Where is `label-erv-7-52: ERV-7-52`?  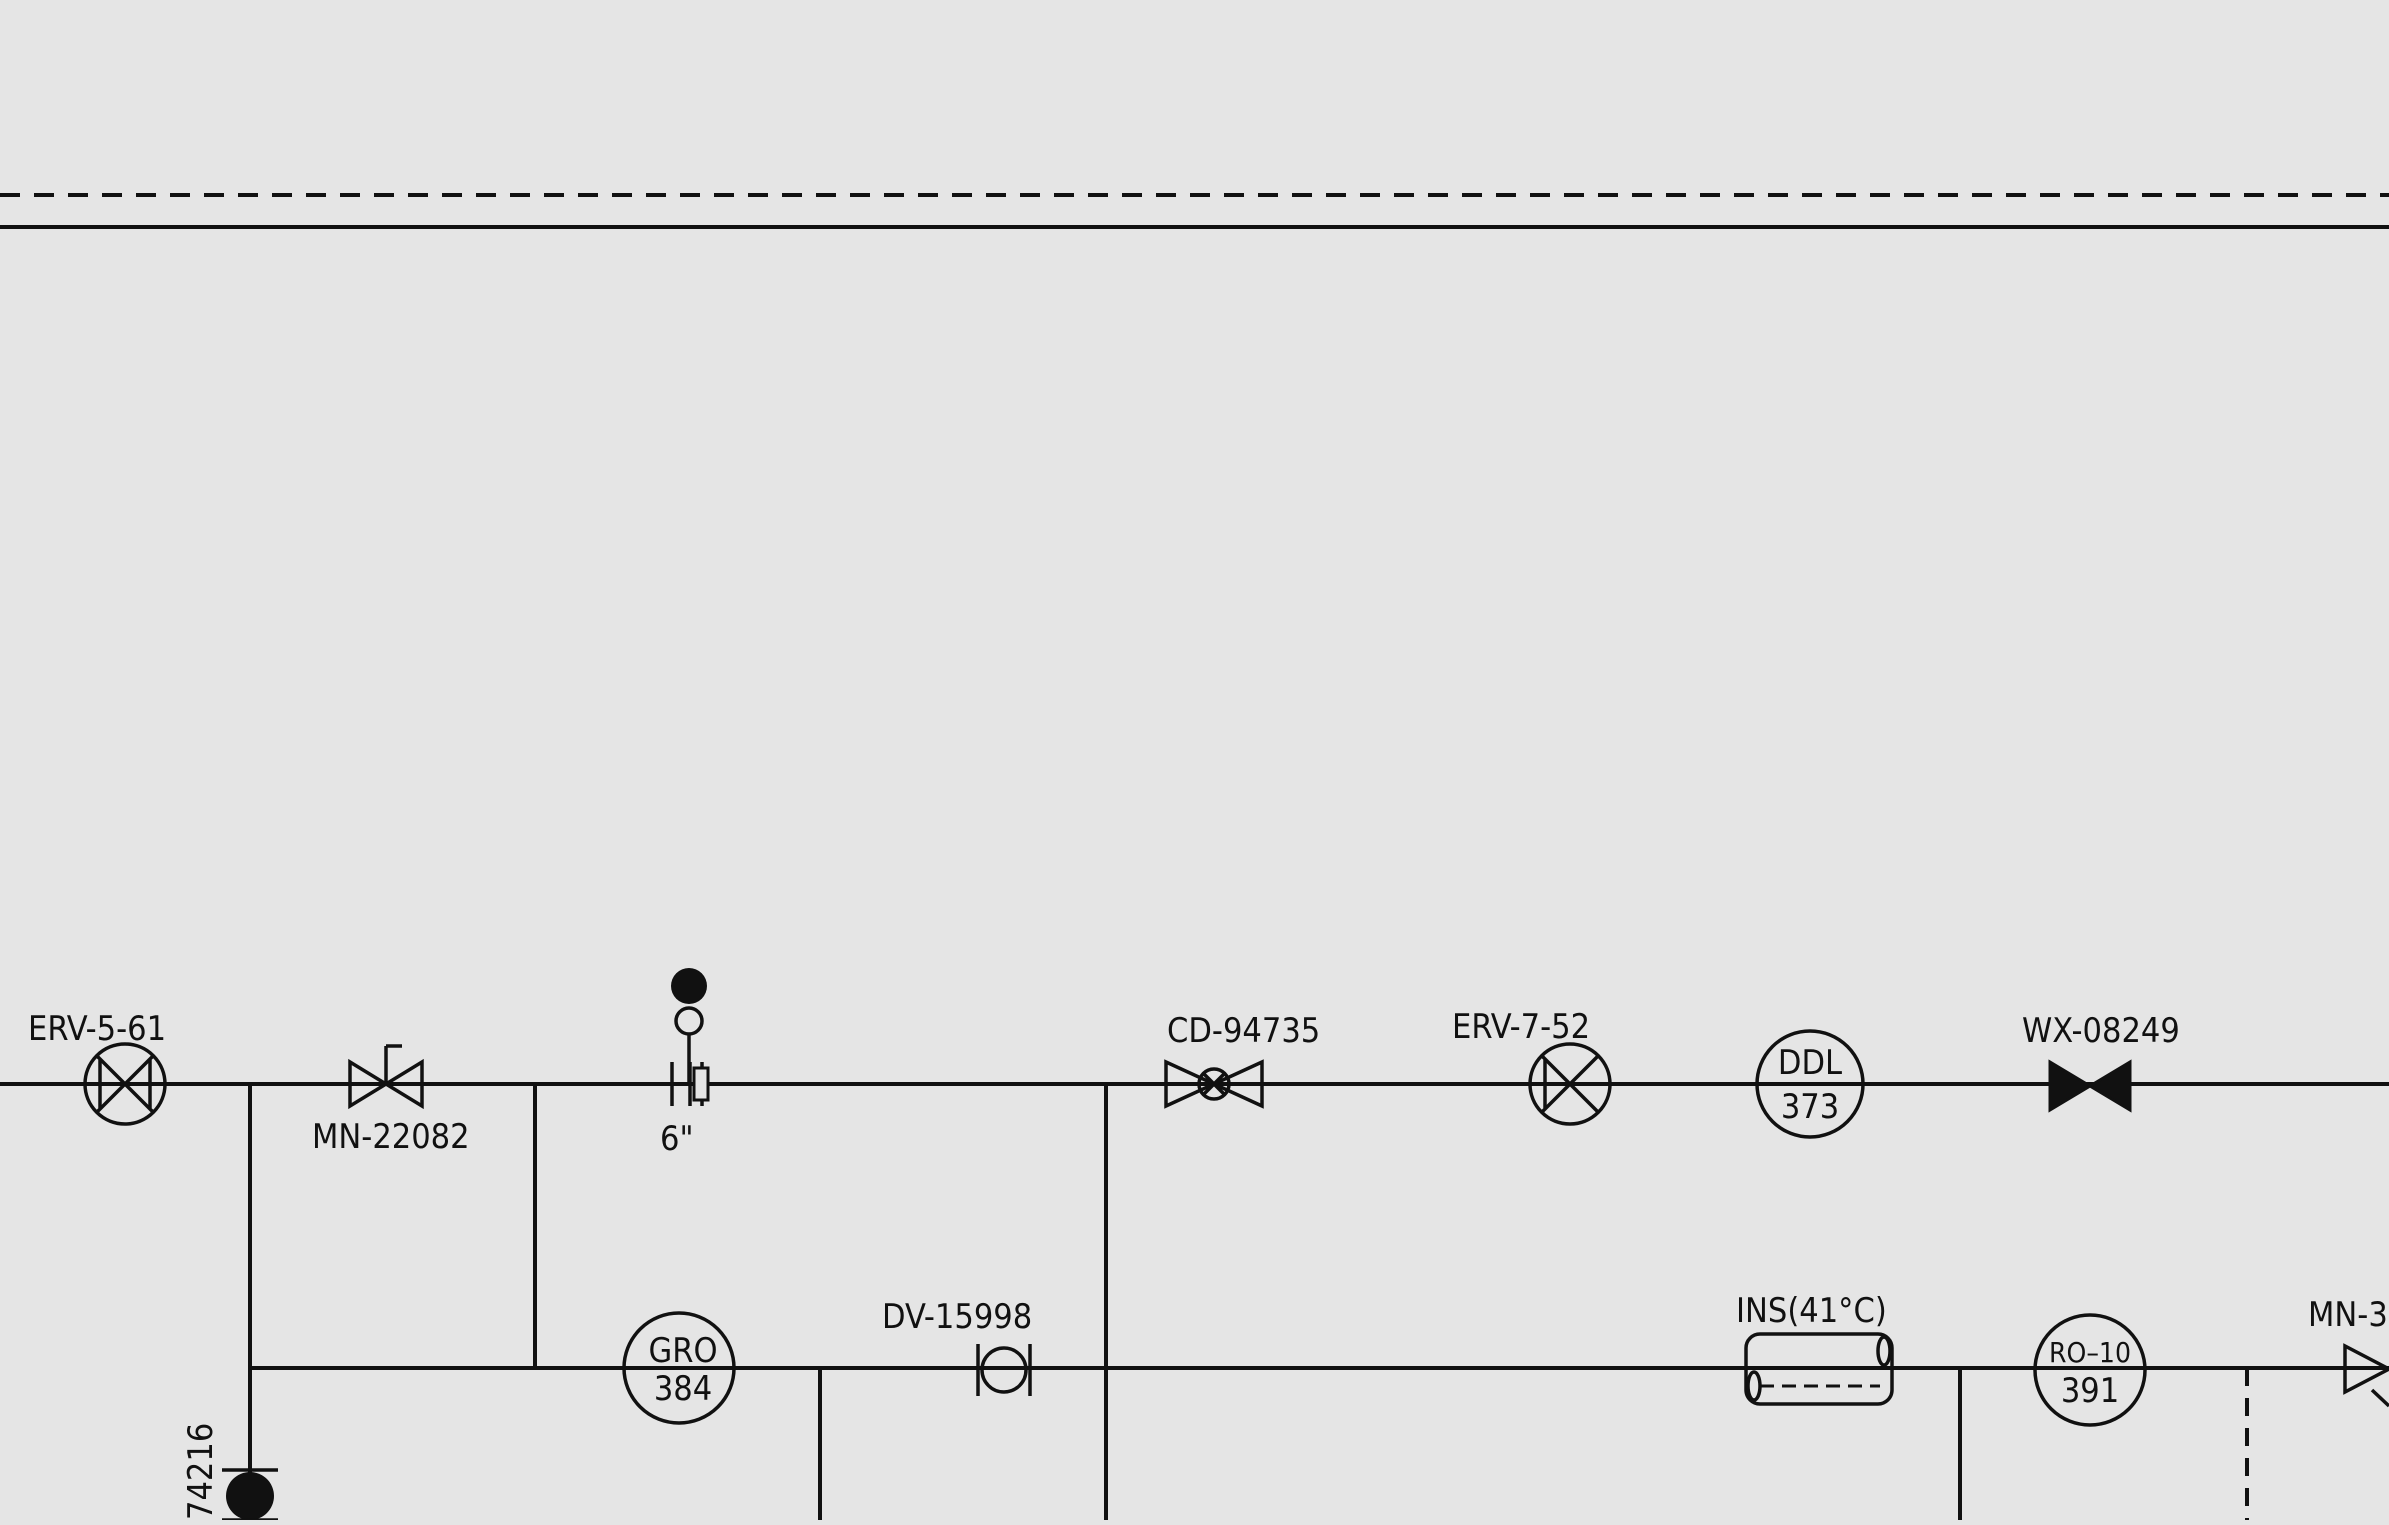 label-erv-7-52: ERV-7-52 is located at coordinates (1521, 1027).